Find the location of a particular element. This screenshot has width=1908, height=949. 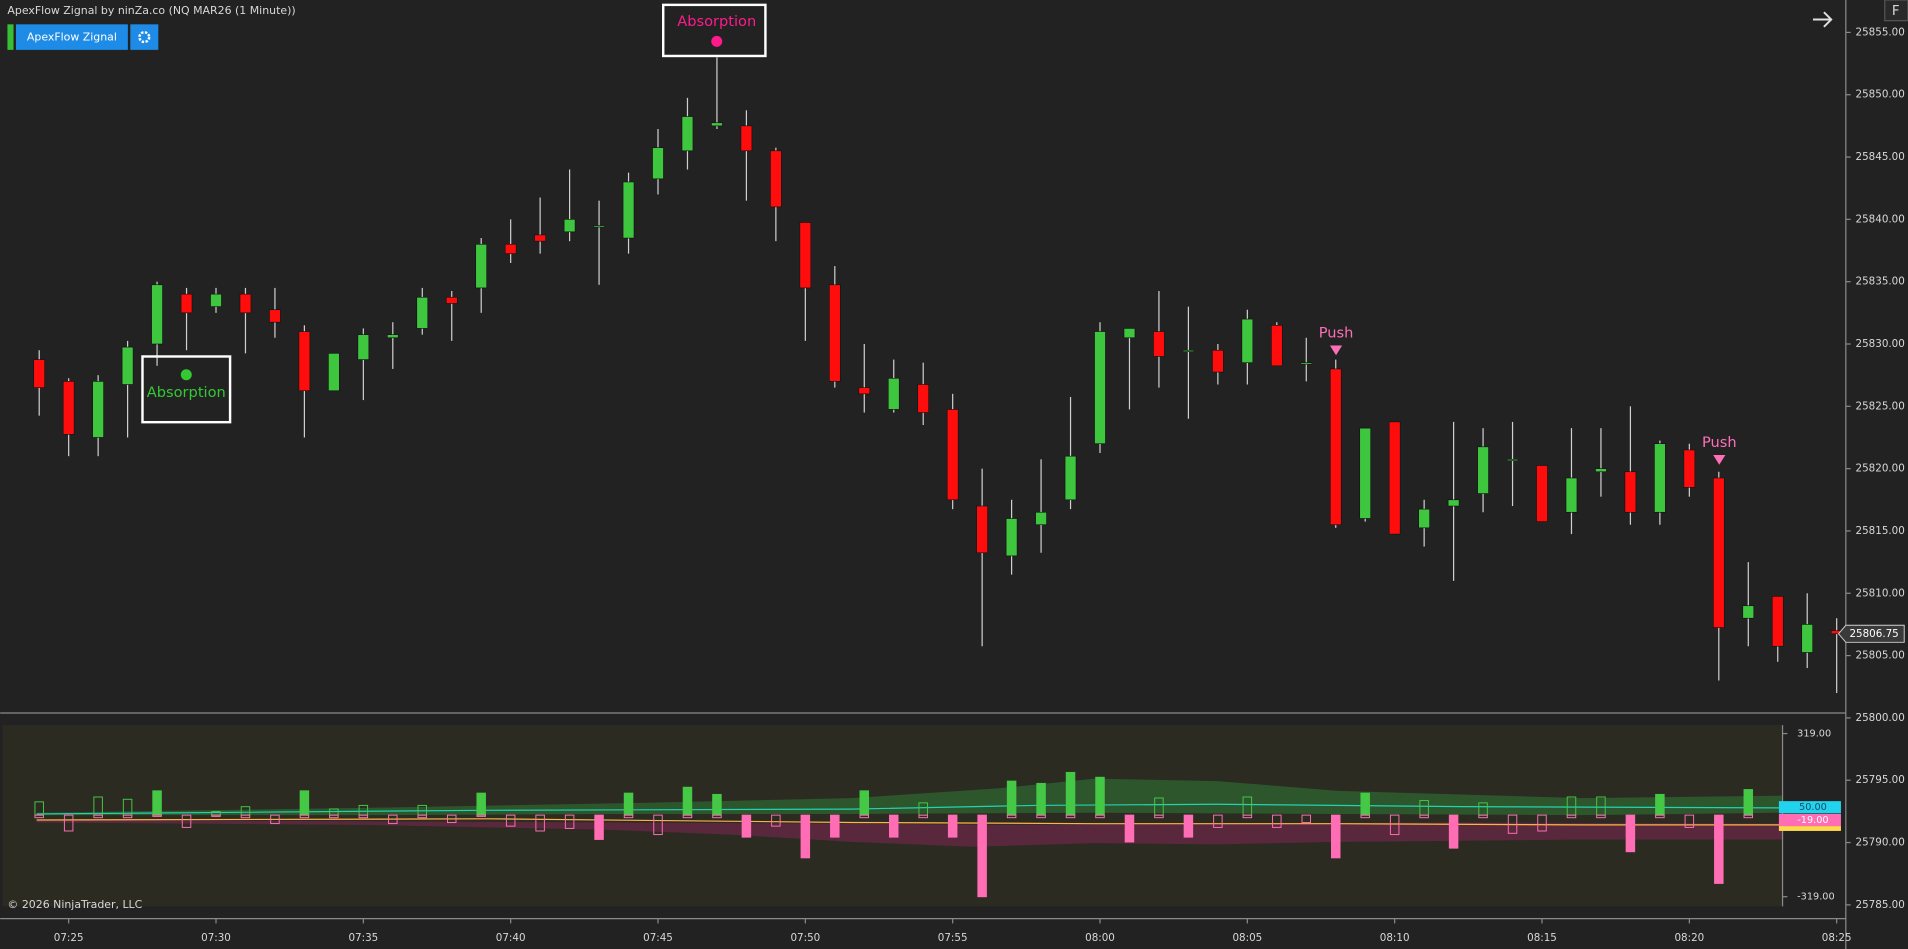

y-tick-label: 25785.00 is located at coordinates (1880, 905).